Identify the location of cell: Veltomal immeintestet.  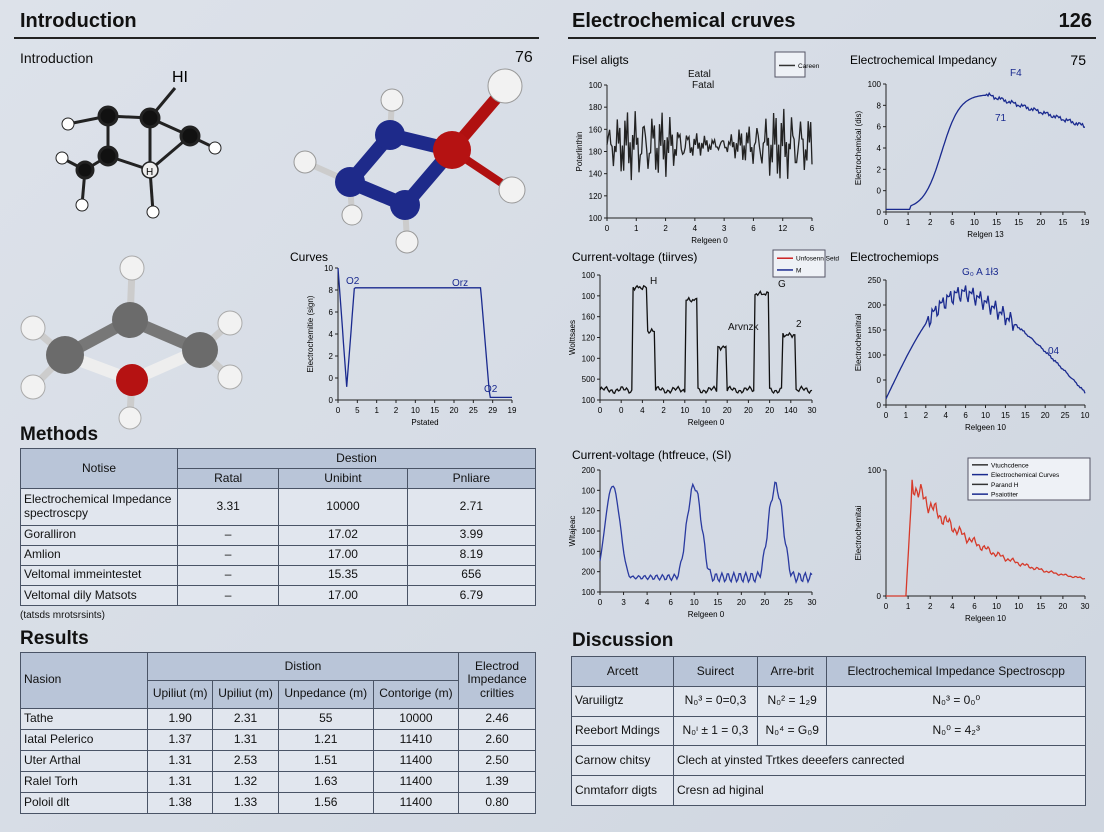
(99, 575).